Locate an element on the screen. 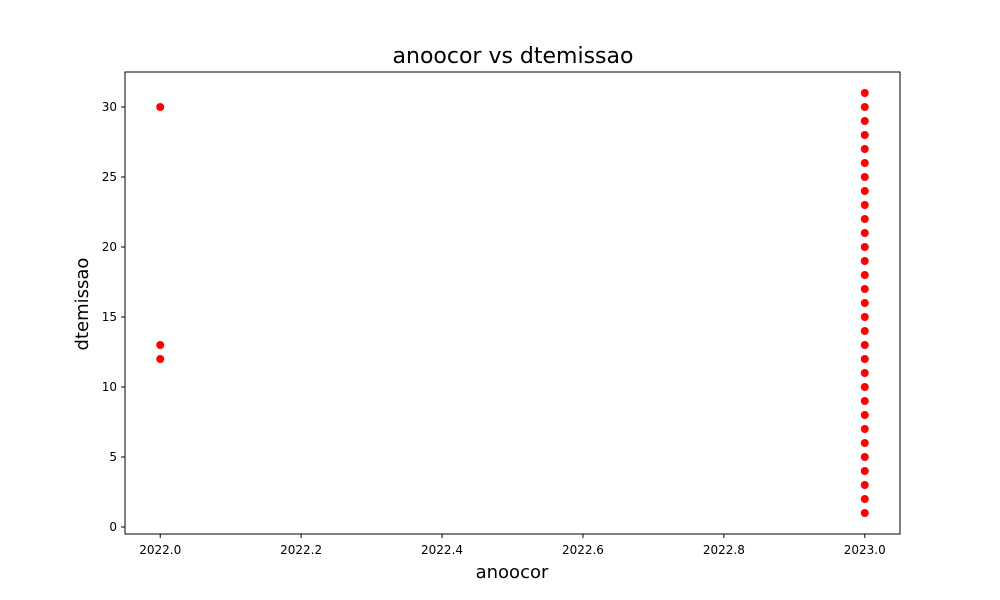 The height and width of the screenshot is (600, 1000). y-axis-title: dtemissao is located at coordinates (82, 304).